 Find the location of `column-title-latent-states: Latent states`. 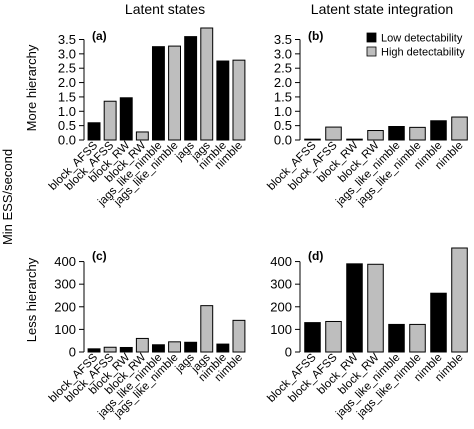

column-title-latent-states: Latent states is located at coordinates (165, 9).